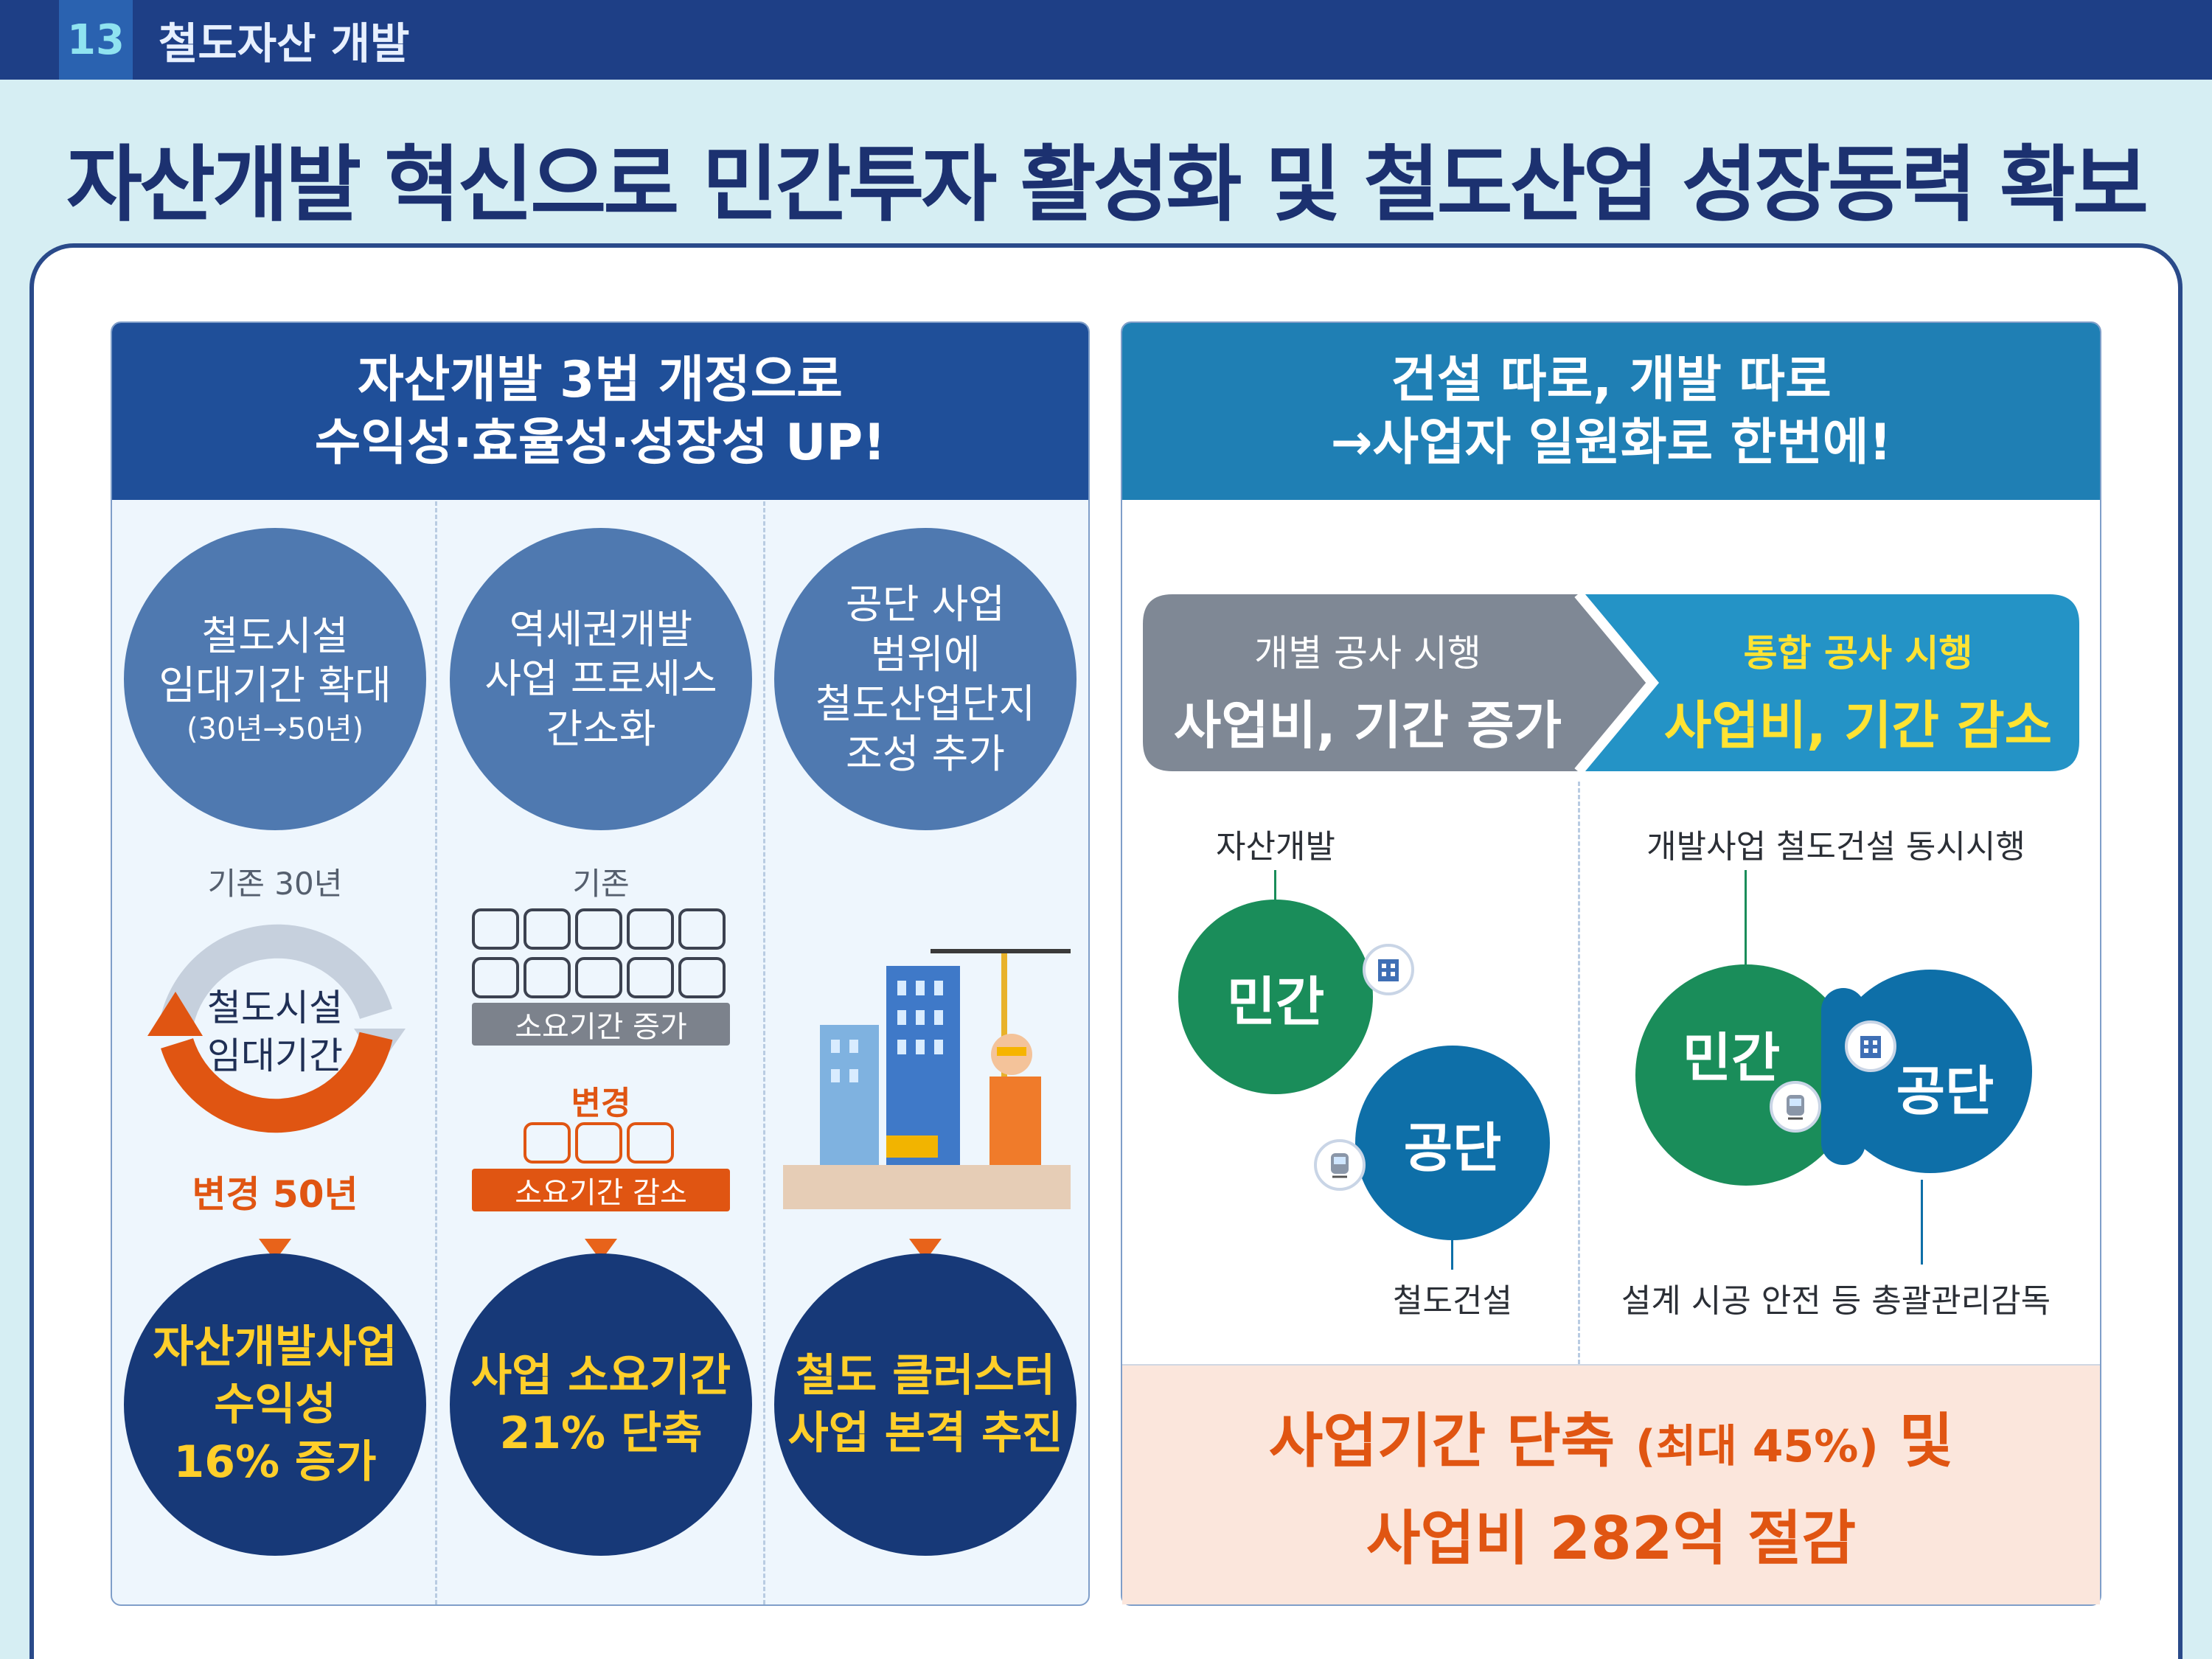  I want to click on result-text: 사업 본격 추진, so click(925, 1433).